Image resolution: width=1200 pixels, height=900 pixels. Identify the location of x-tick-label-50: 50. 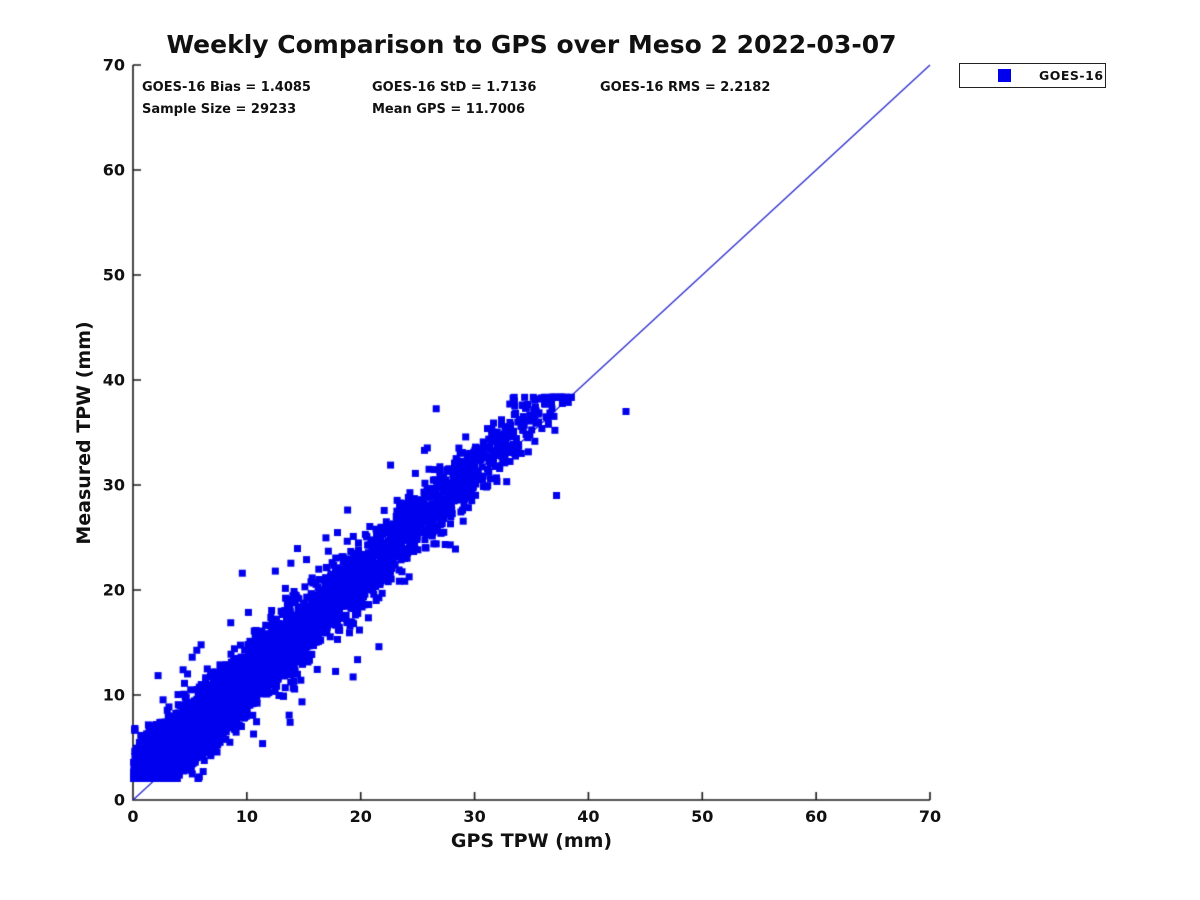
(702, 816).